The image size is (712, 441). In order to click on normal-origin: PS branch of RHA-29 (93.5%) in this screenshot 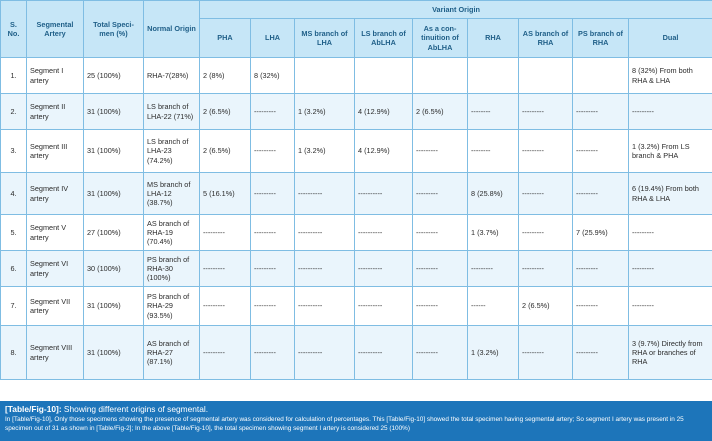, I will do `click(171, 306)`.